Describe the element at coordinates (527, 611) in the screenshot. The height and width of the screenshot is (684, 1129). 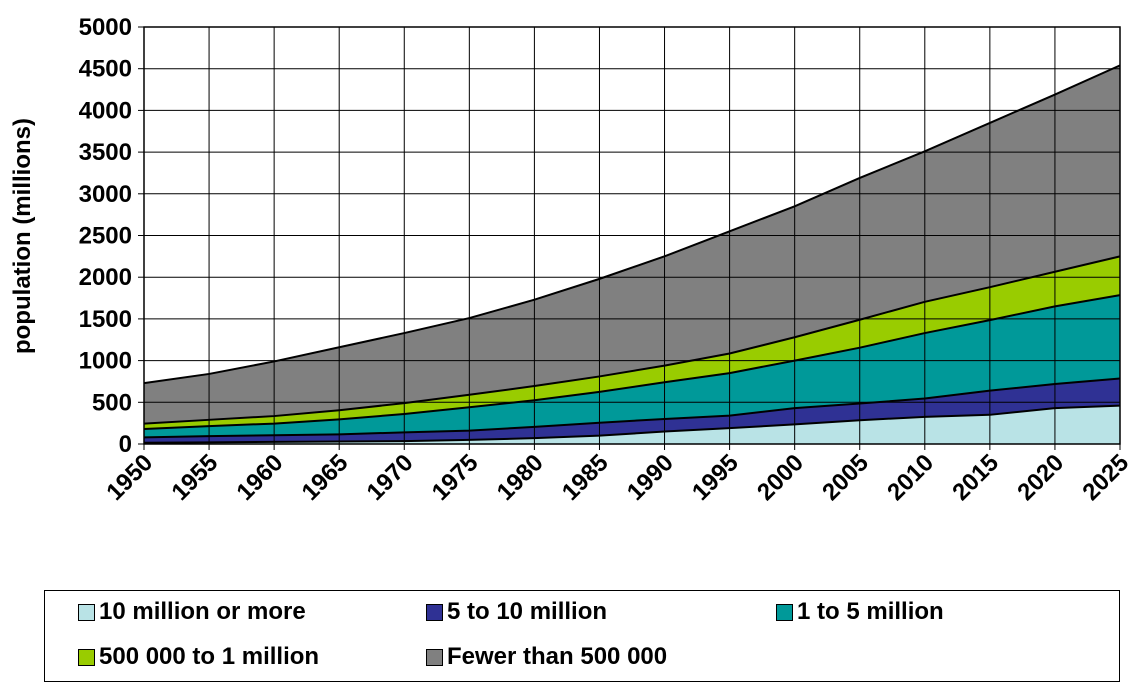
I see `legend-label: 5 to 10 million` at that location.